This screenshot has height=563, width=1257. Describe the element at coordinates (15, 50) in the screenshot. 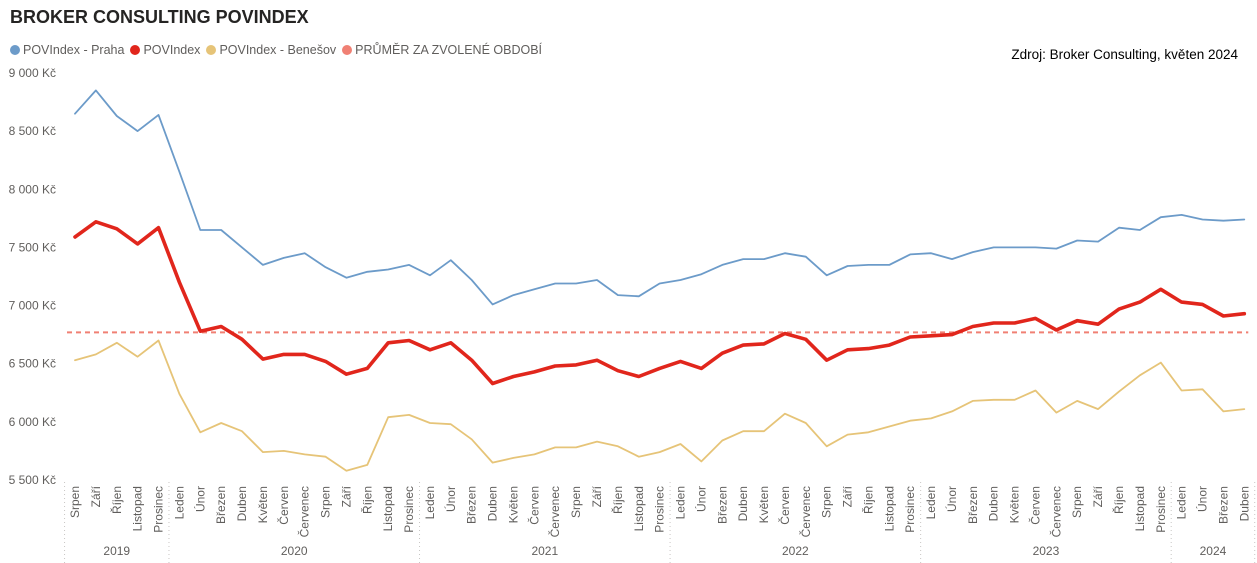

I see `legend-marker-praha` at that location.